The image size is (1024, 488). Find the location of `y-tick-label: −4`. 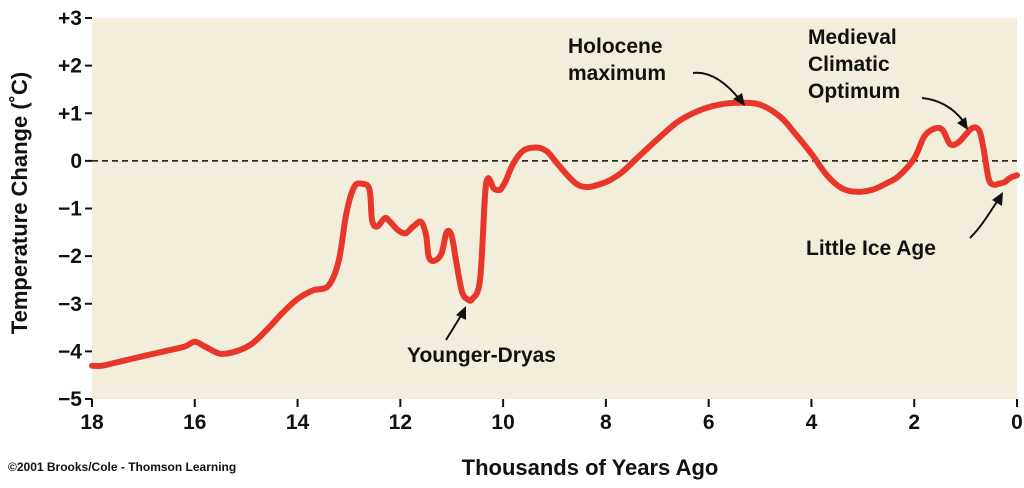

y-tick-label: −4 is located at coordinates (70, 351).